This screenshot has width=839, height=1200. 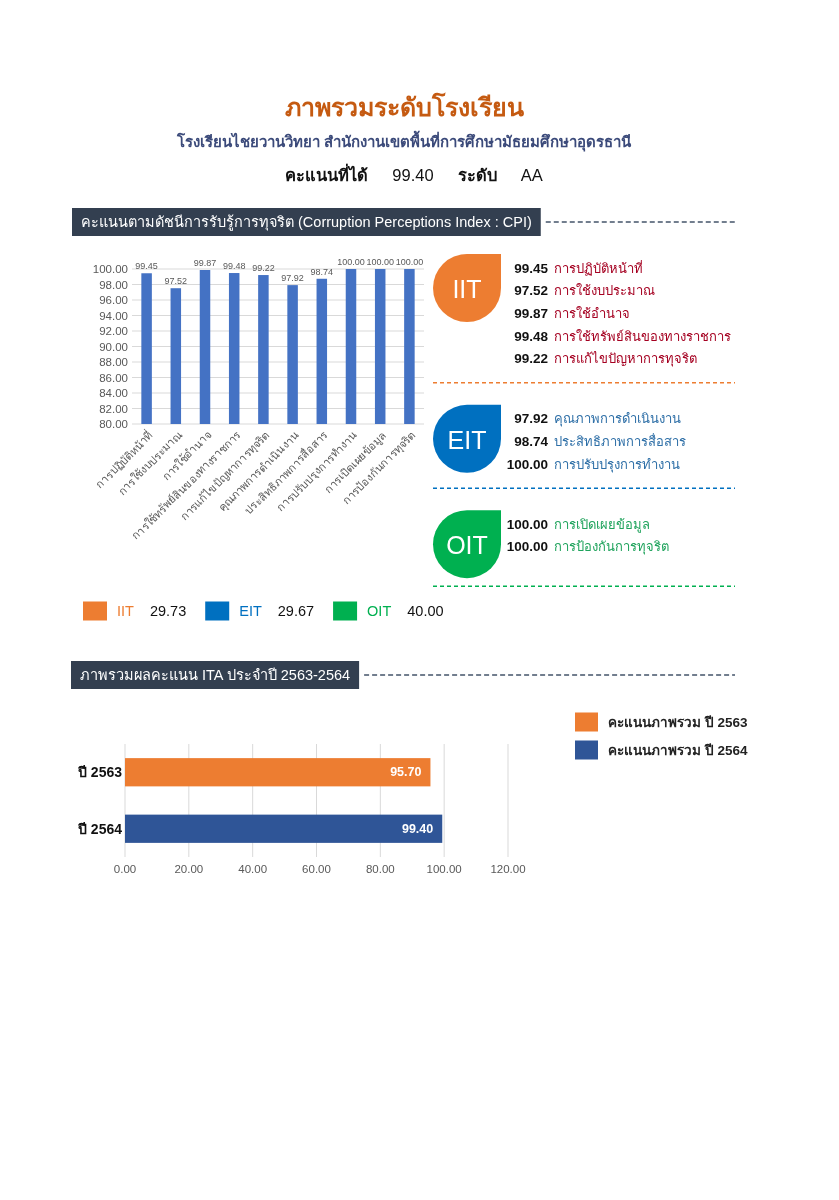 I want to click on chart-title: คะแนนตามดัชนีการรับรู้การทุจริต (Corruption Perceptions Index : CPI), so click(x=306, y=222).